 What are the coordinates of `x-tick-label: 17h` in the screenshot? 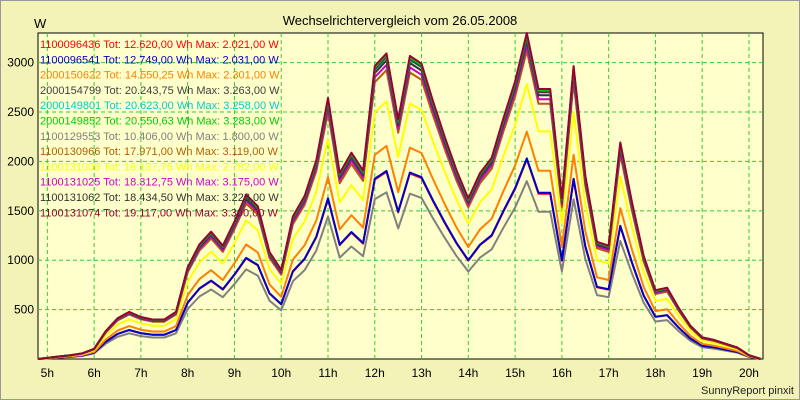 It's located at (609, 373).